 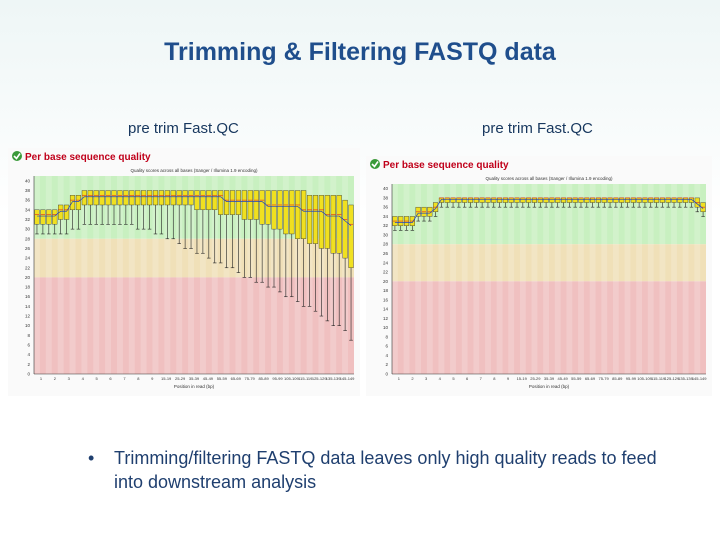 I want to click on y-tick-label: 8, so click(x=386, y=336).